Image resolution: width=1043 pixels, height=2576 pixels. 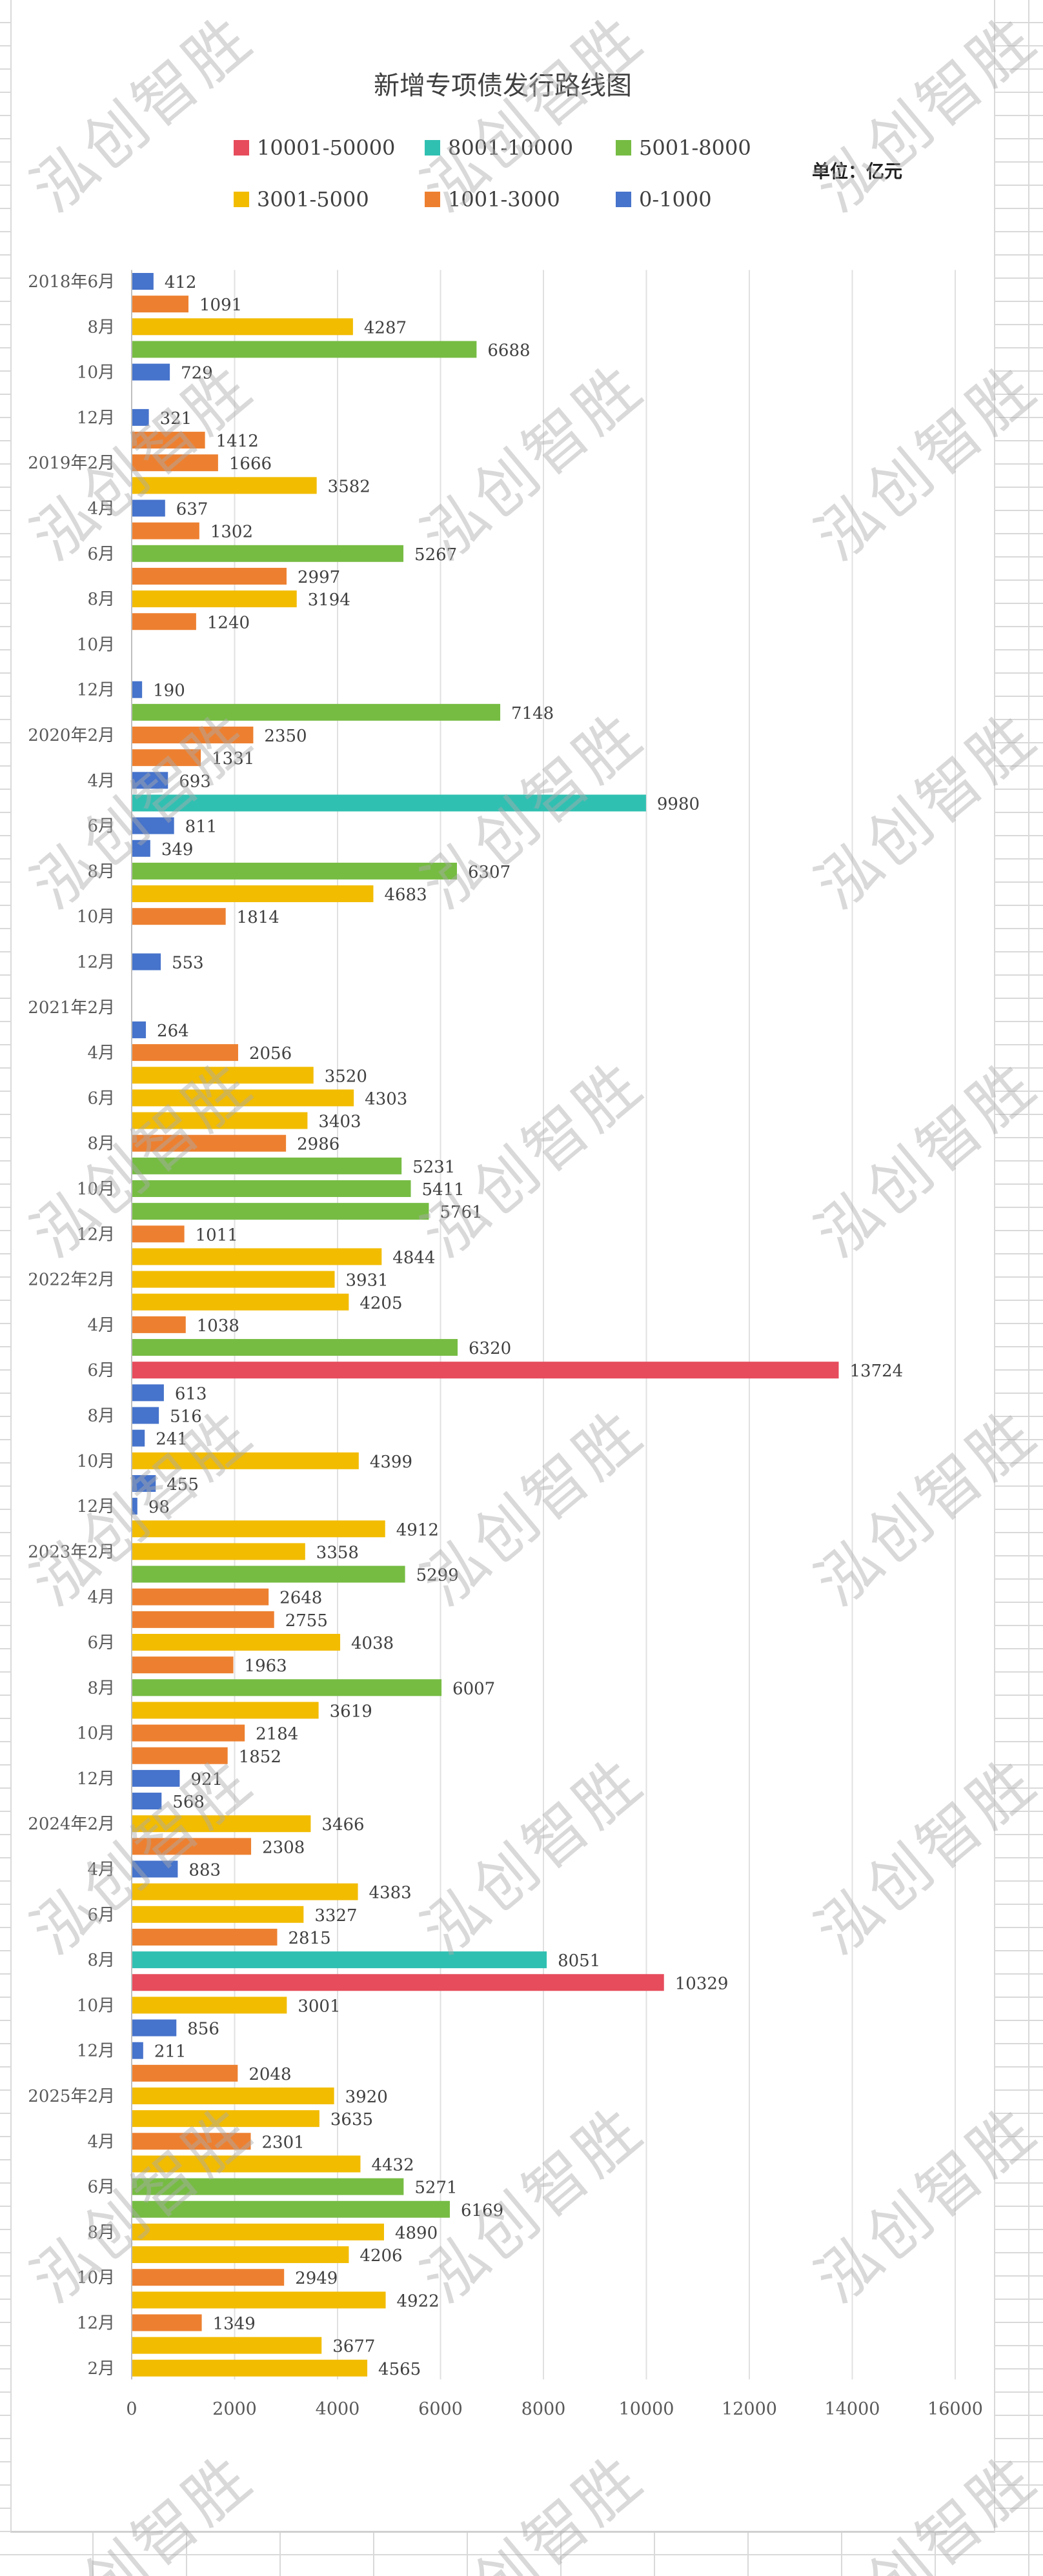 I want to click on data-label: 6007, so click(x=473, y=1688).